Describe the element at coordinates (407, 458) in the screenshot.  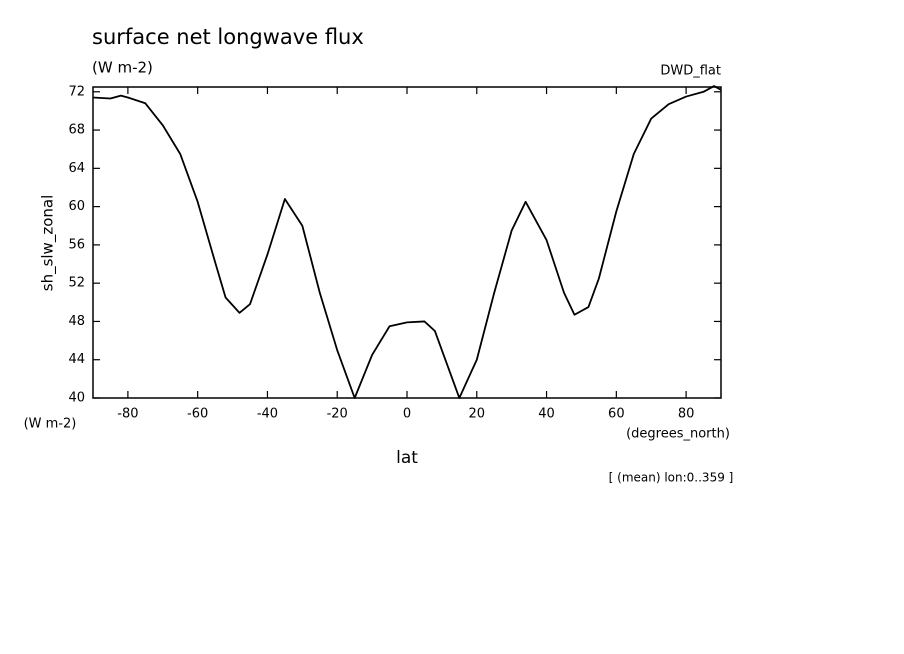
I see `x-axis-label: lat` at that location.